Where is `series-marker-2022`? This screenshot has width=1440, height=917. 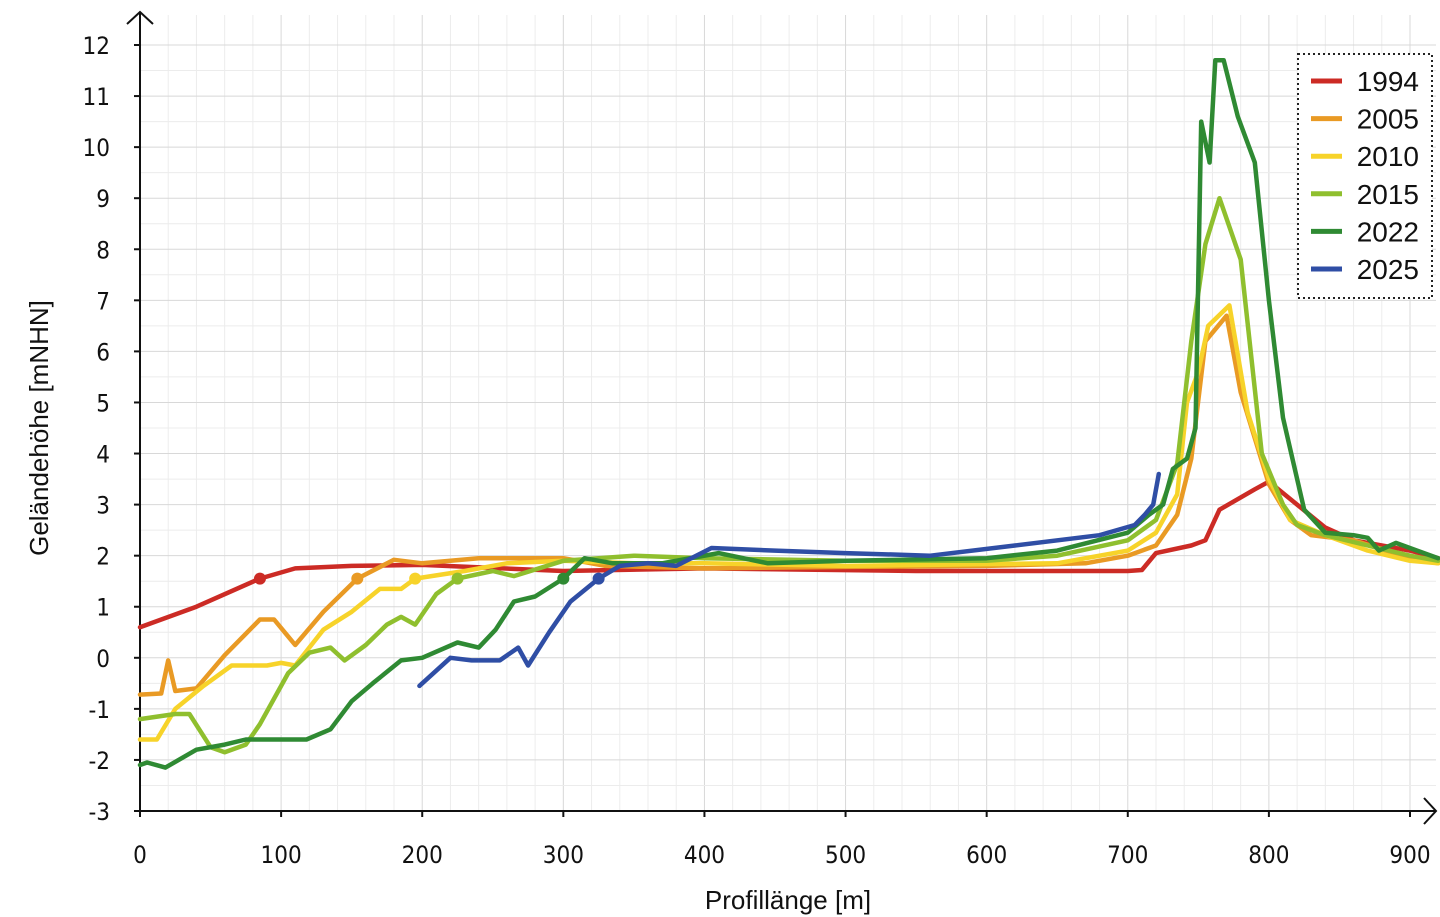
series-marker-2022 is located at coordinates (563, 578).